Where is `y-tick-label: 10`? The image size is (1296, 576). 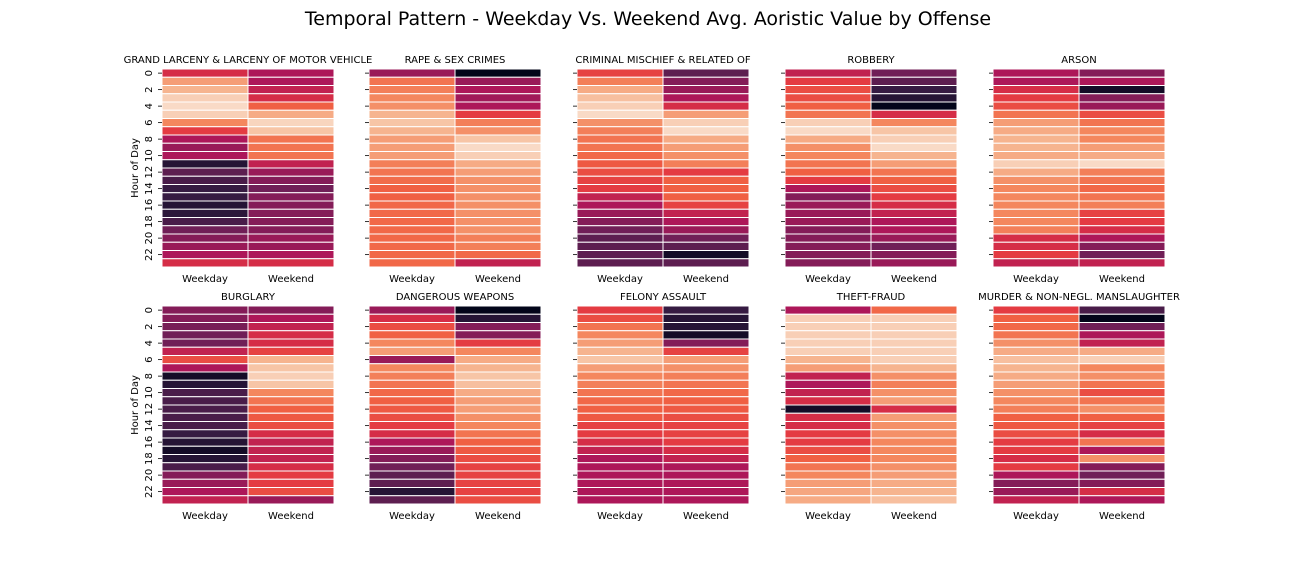
y-tick-label: 10 is located at coordinates (149, 155).